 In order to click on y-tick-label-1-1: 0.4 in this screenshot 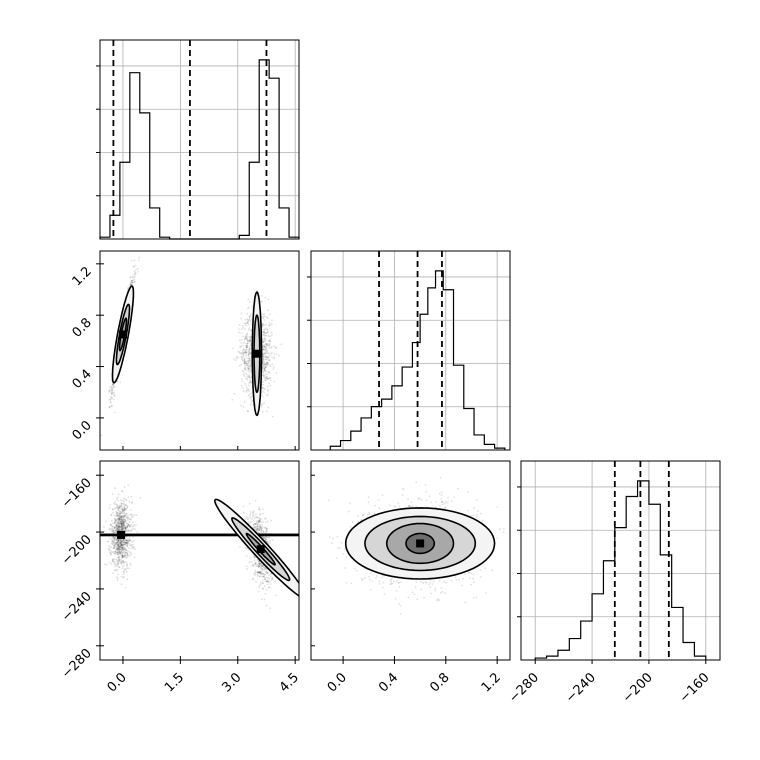, I will do `click(82, 379)`.